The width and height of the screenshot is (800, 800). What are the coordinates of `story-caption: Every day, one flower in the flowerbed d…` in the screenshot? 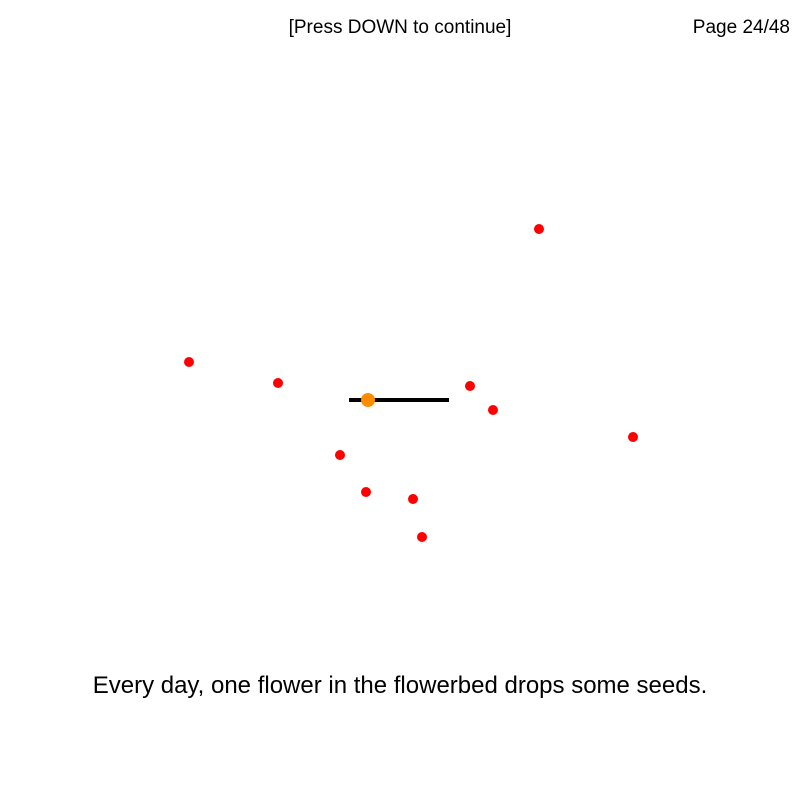 It's located at (400, 685).